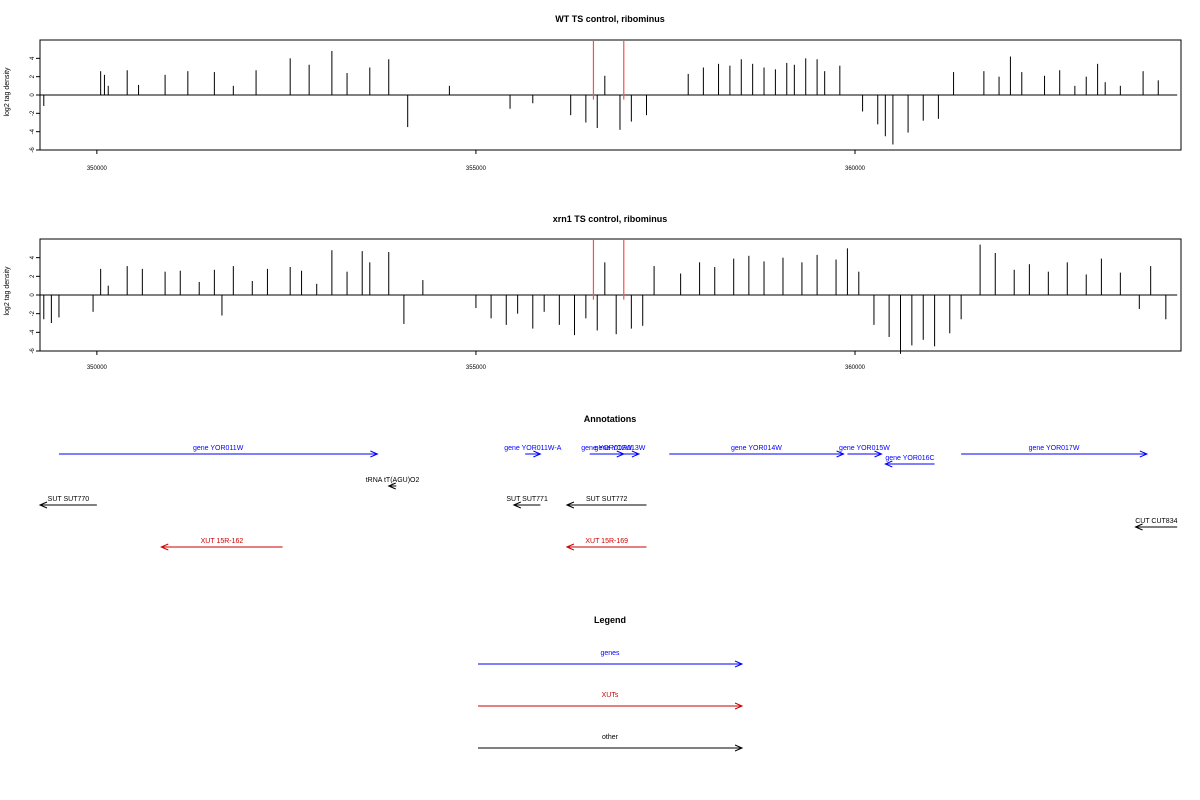 Image resolution: width=1200 pixels, height=800 pixels. I want to click on xrn1-y-tick-label: 0, so click(33, 295).